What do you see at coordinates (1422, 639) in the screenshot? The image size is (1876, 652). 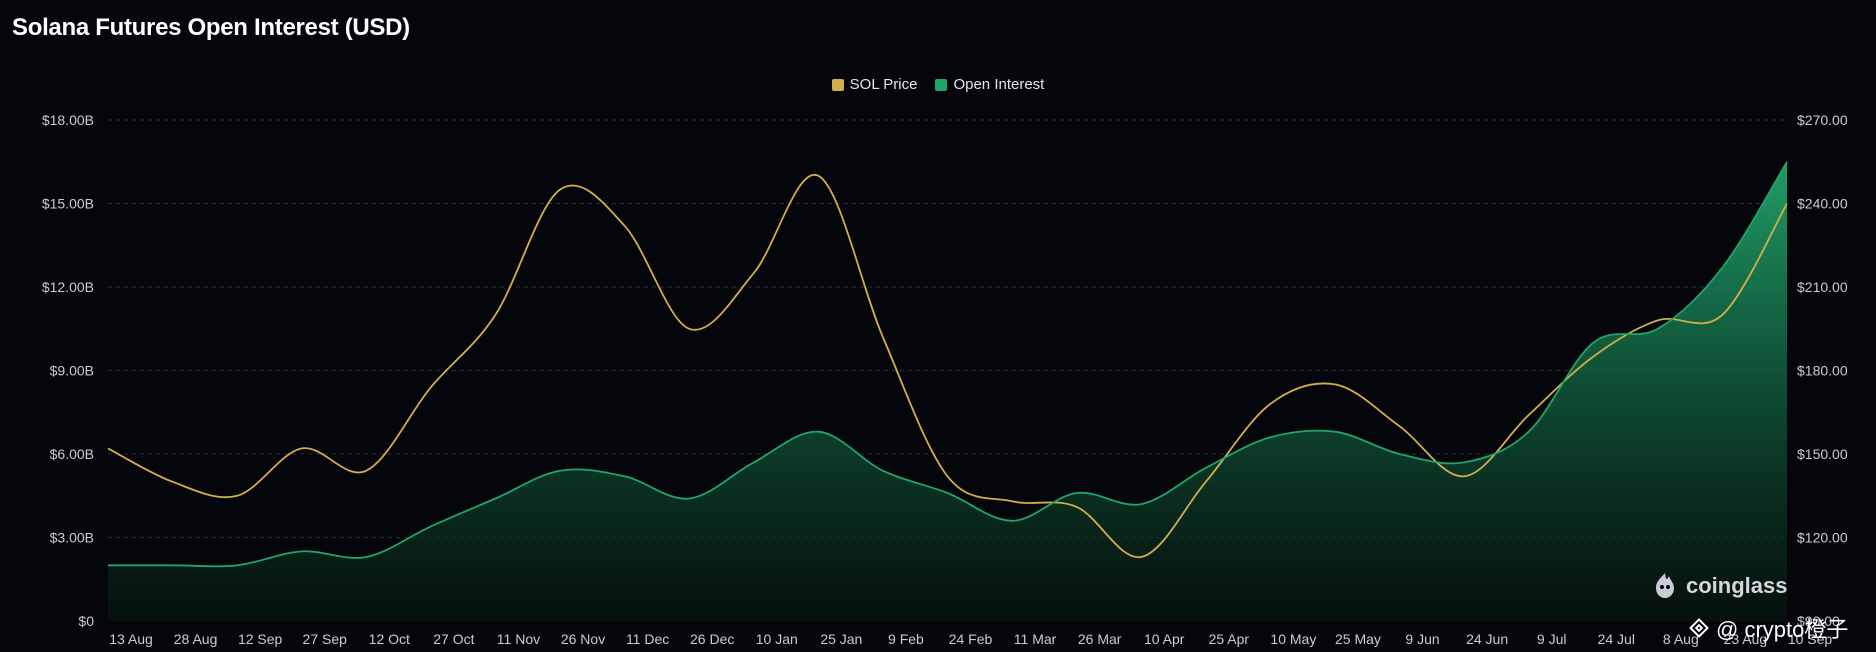 I see `x-tick-label: 9 Jun` at bounding box center [1422, 639].